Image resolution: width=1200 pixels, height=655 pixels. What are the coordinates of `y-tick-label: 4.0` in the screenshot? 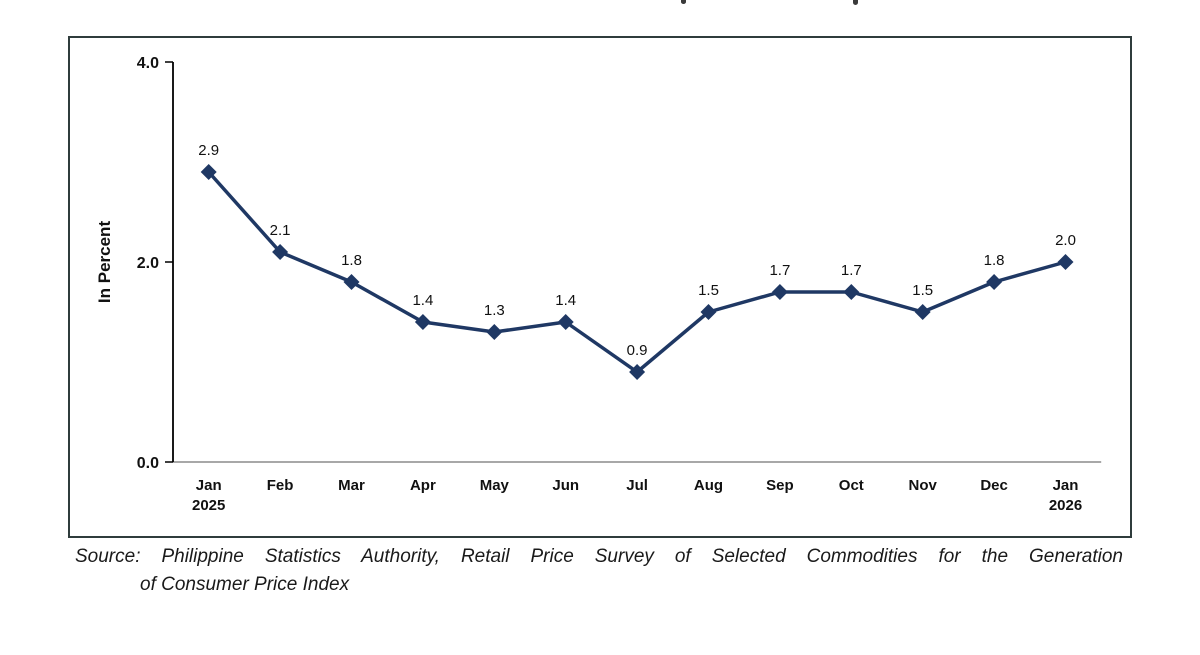 It's located at (148, 63).